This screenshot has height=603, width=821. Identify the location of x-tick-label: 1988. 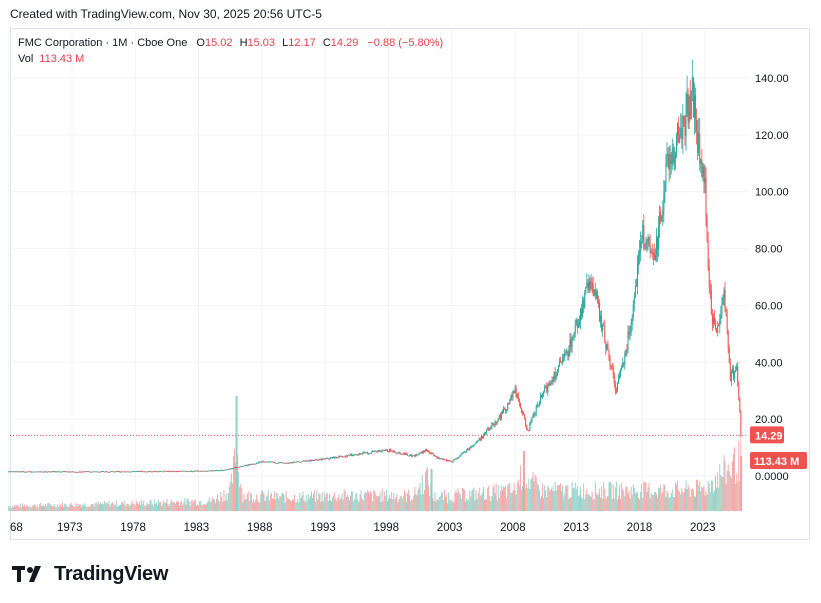
(260, 528).